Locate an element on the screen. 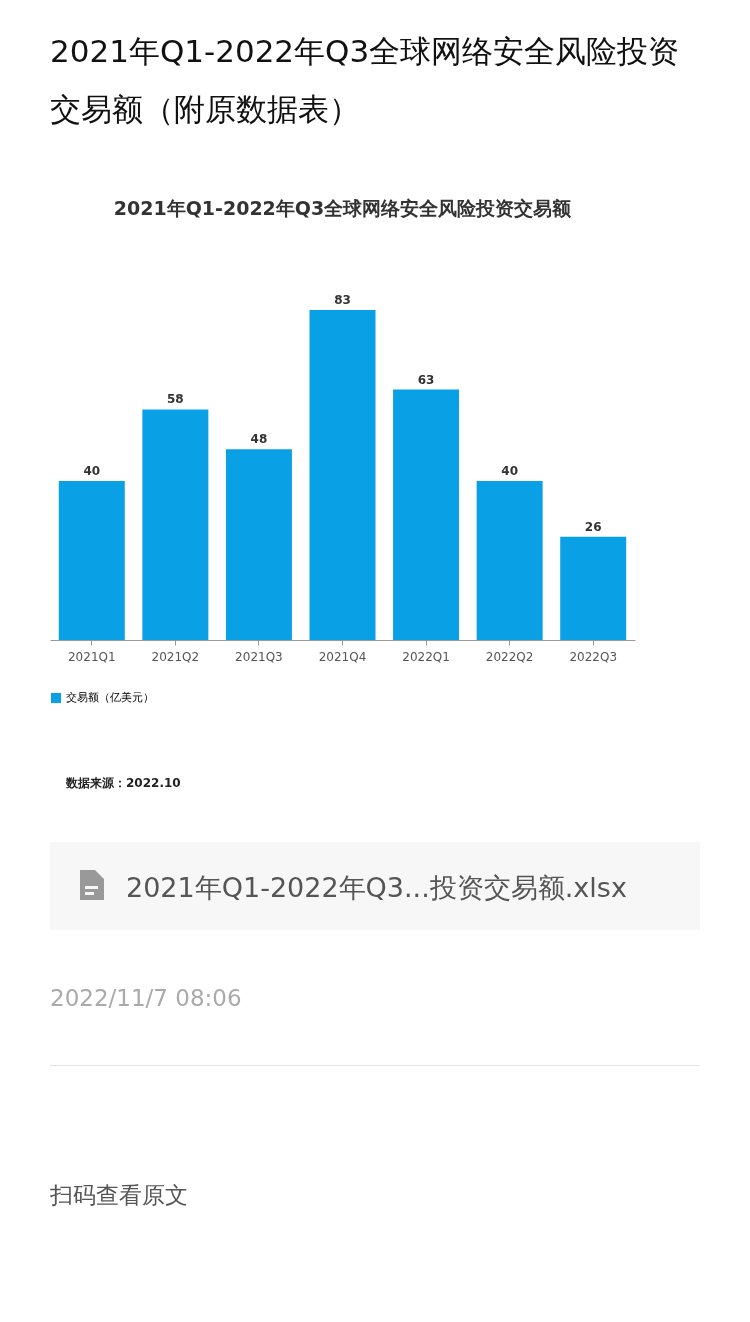 The width and height of the screenshot is (750, 1322). text: 2022/11/7 08:06 is located at coordinates (146, 998).